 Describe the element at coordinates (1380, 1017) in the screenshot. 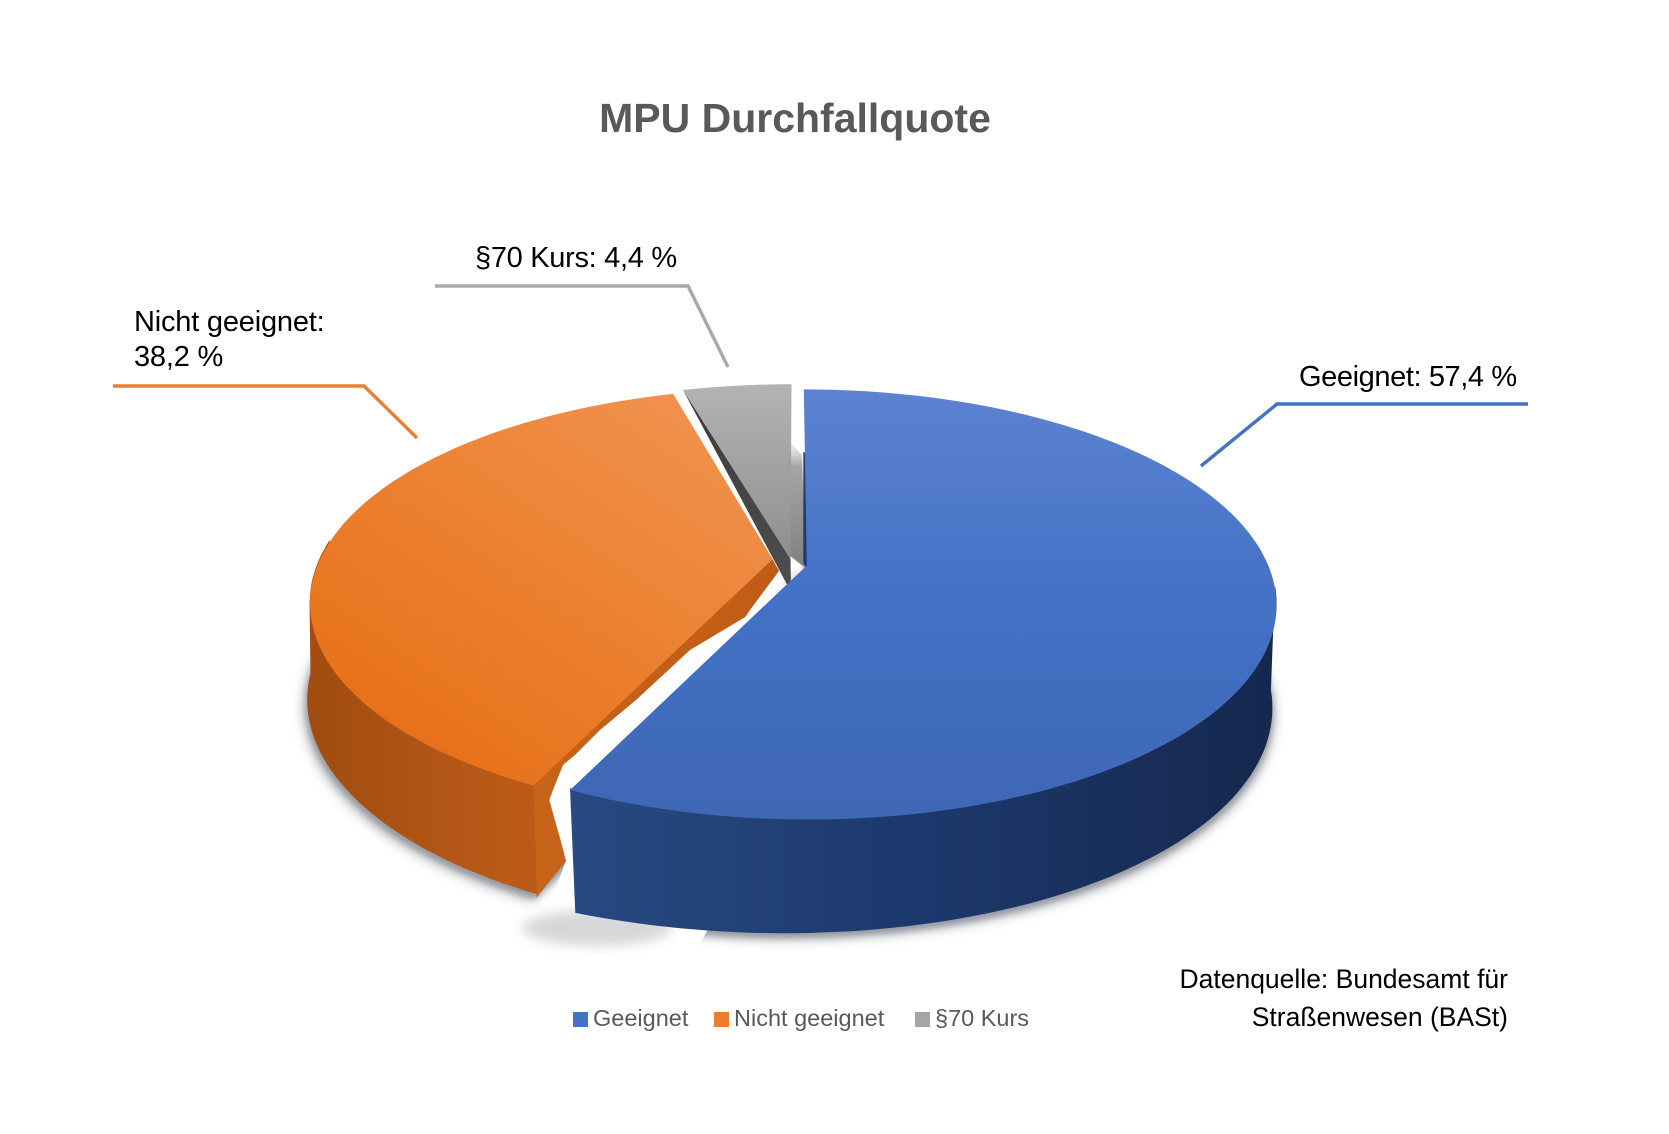

I see `svg-text: Straßenwesen (BASt)` at that location.